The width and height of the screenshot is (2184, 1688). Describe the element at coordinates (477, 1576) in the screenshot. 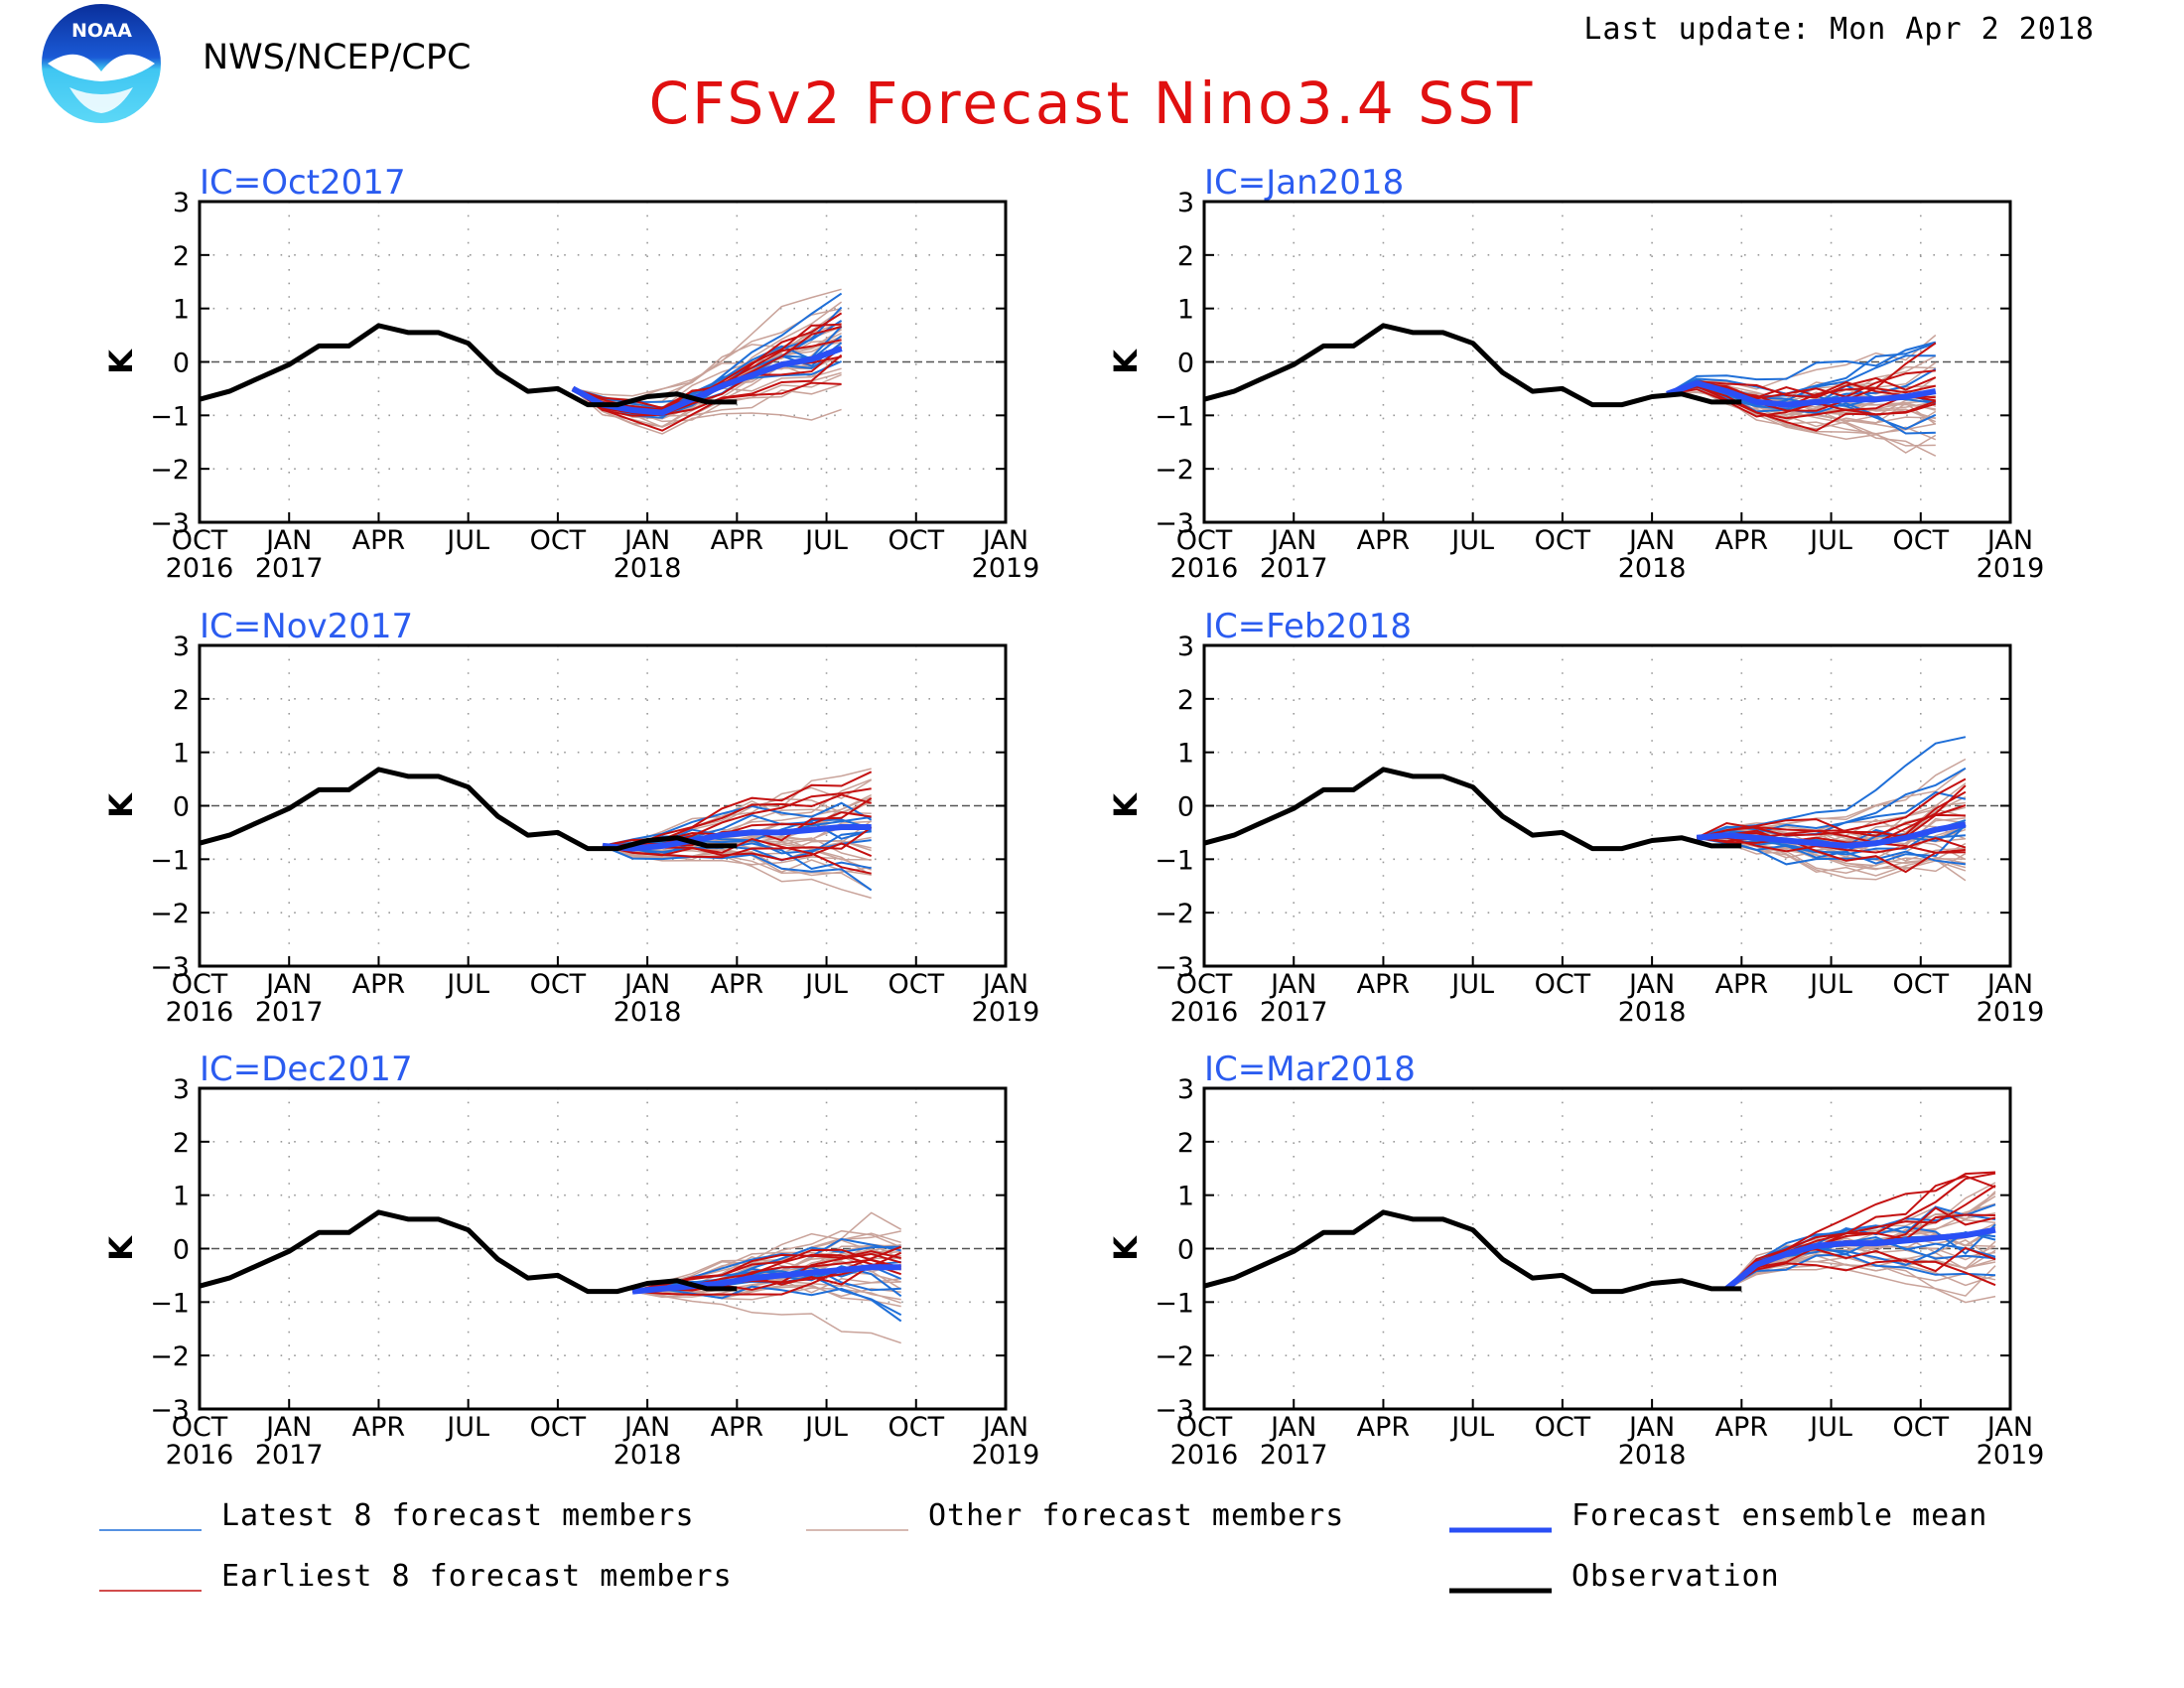

I see `legend-label-earliest: Earliest 8 forecast members` at that location.